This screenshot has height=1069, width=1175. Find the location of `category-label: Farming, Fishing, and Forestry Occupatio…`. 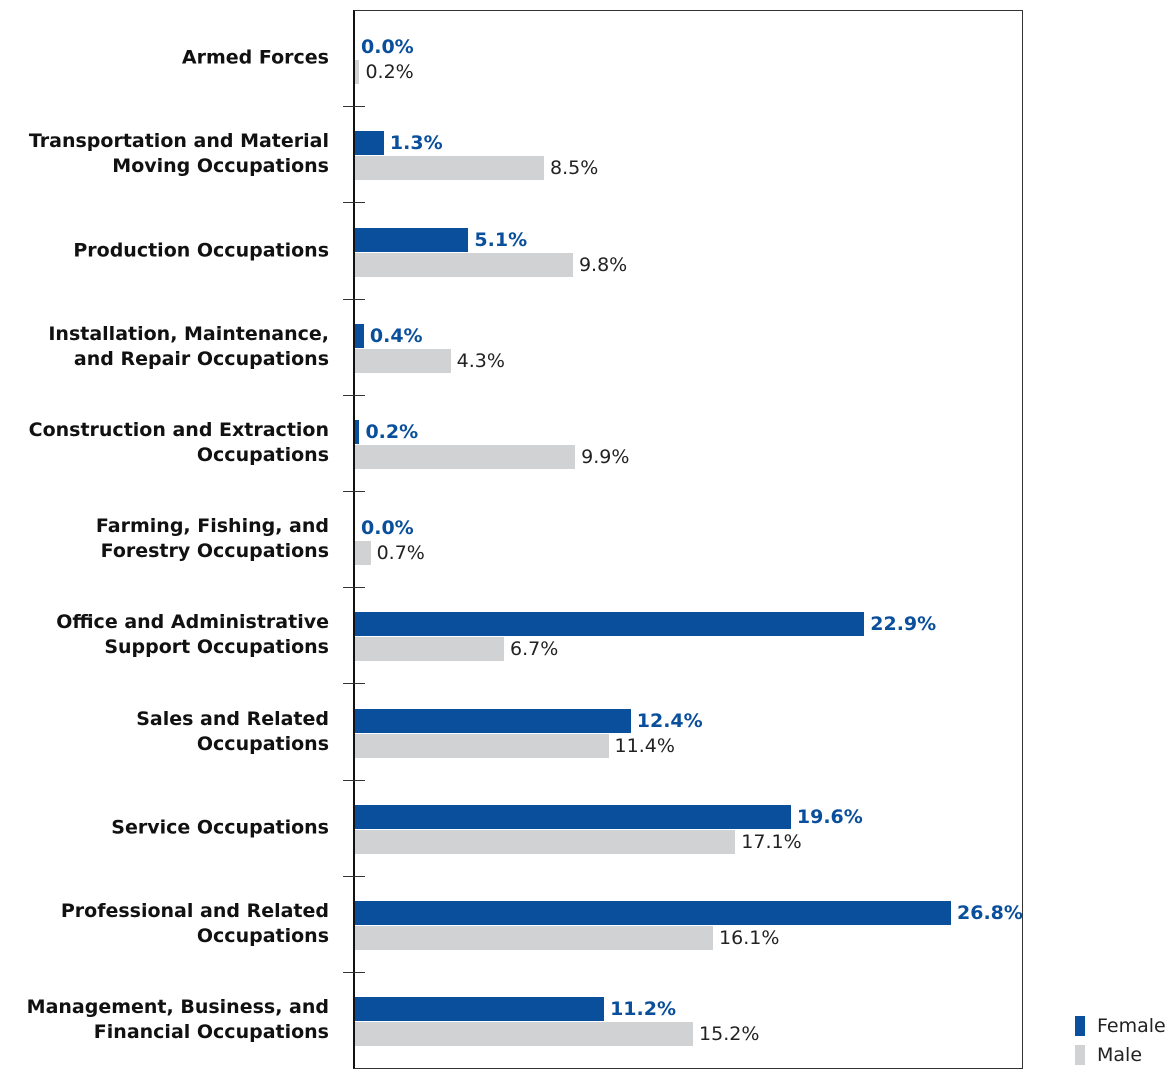

category-label: Farming, Fishing, and Forestry Occupatio… is located at coordinates (212, 539).